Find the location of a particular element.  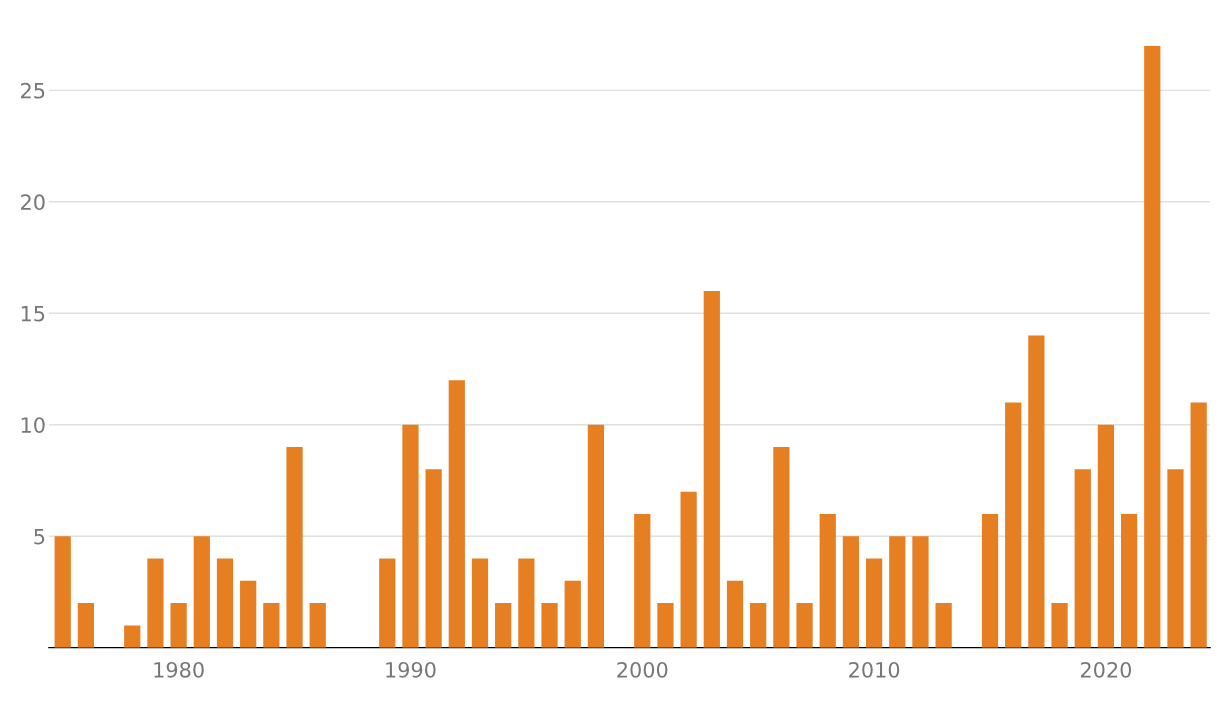

x-tick-label: 2000 is located at coordinates (642, 669).